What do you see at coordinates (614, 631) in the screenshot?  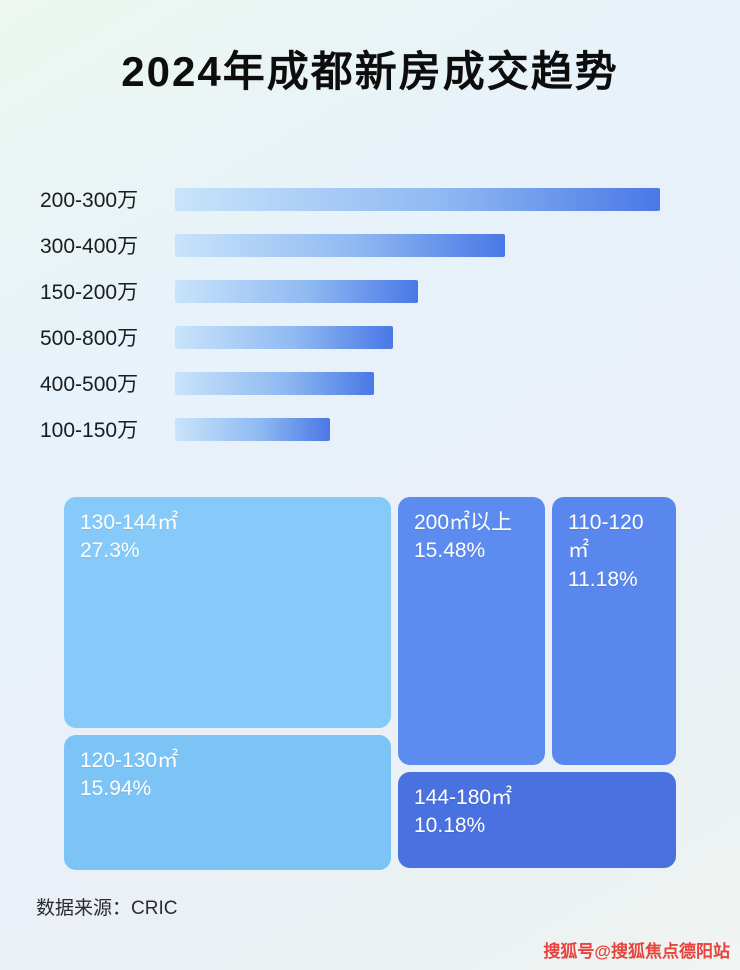 I see `treemap-block: 110-120㎡ 11.18%` at bounding box center [614, 631].